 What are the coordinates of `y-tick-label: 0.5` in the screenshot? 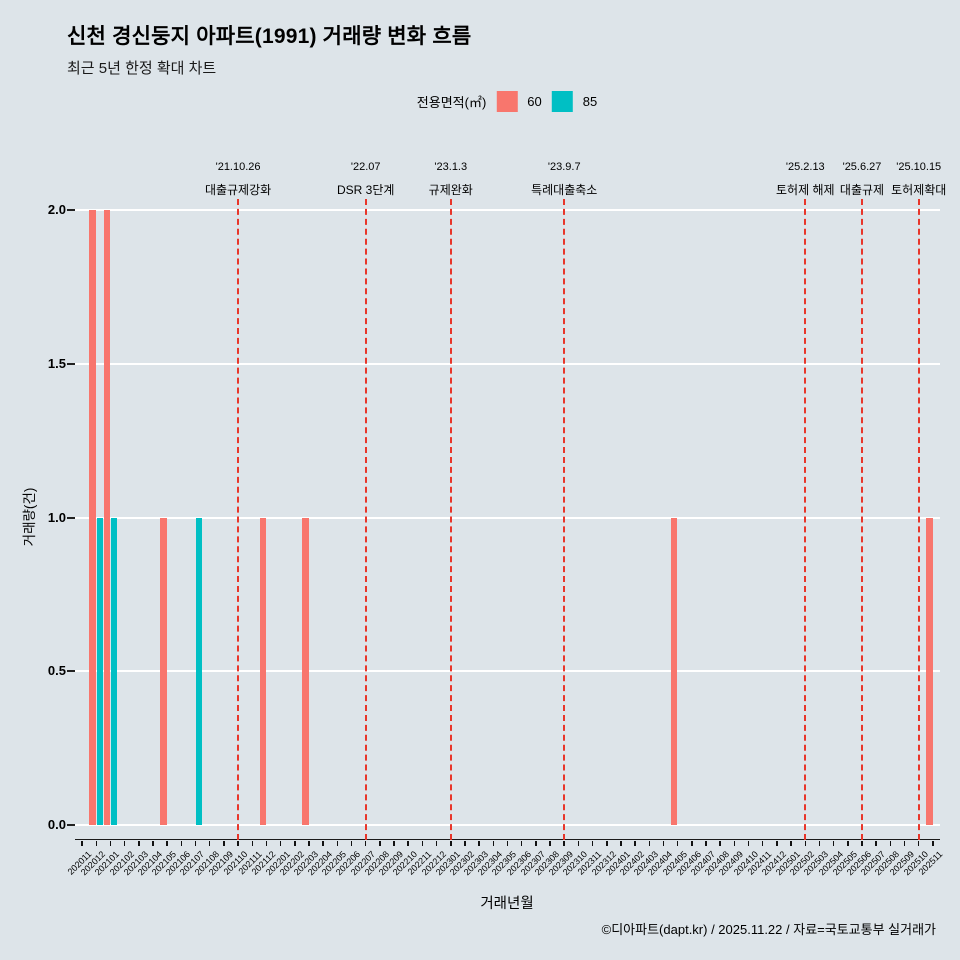 It's located at (56, 671).